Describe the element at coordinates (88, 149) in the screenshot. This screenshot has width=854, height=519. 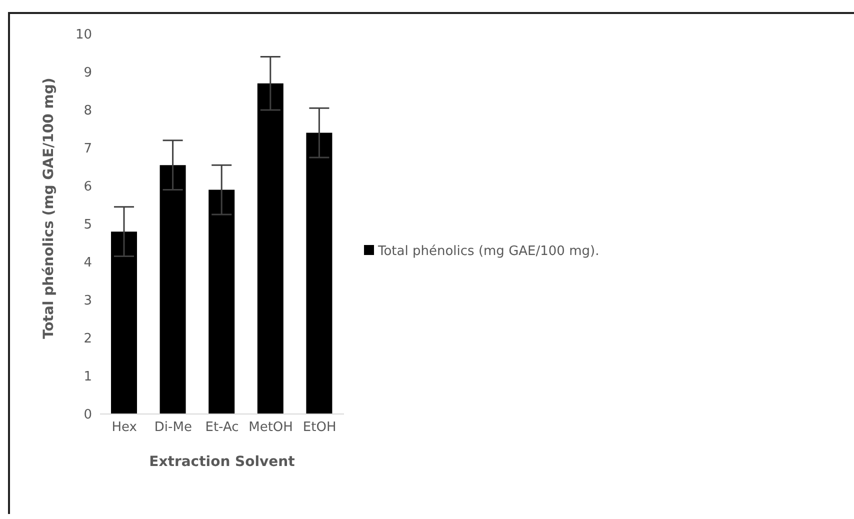
I see `y-tick-label: 7` at that location.